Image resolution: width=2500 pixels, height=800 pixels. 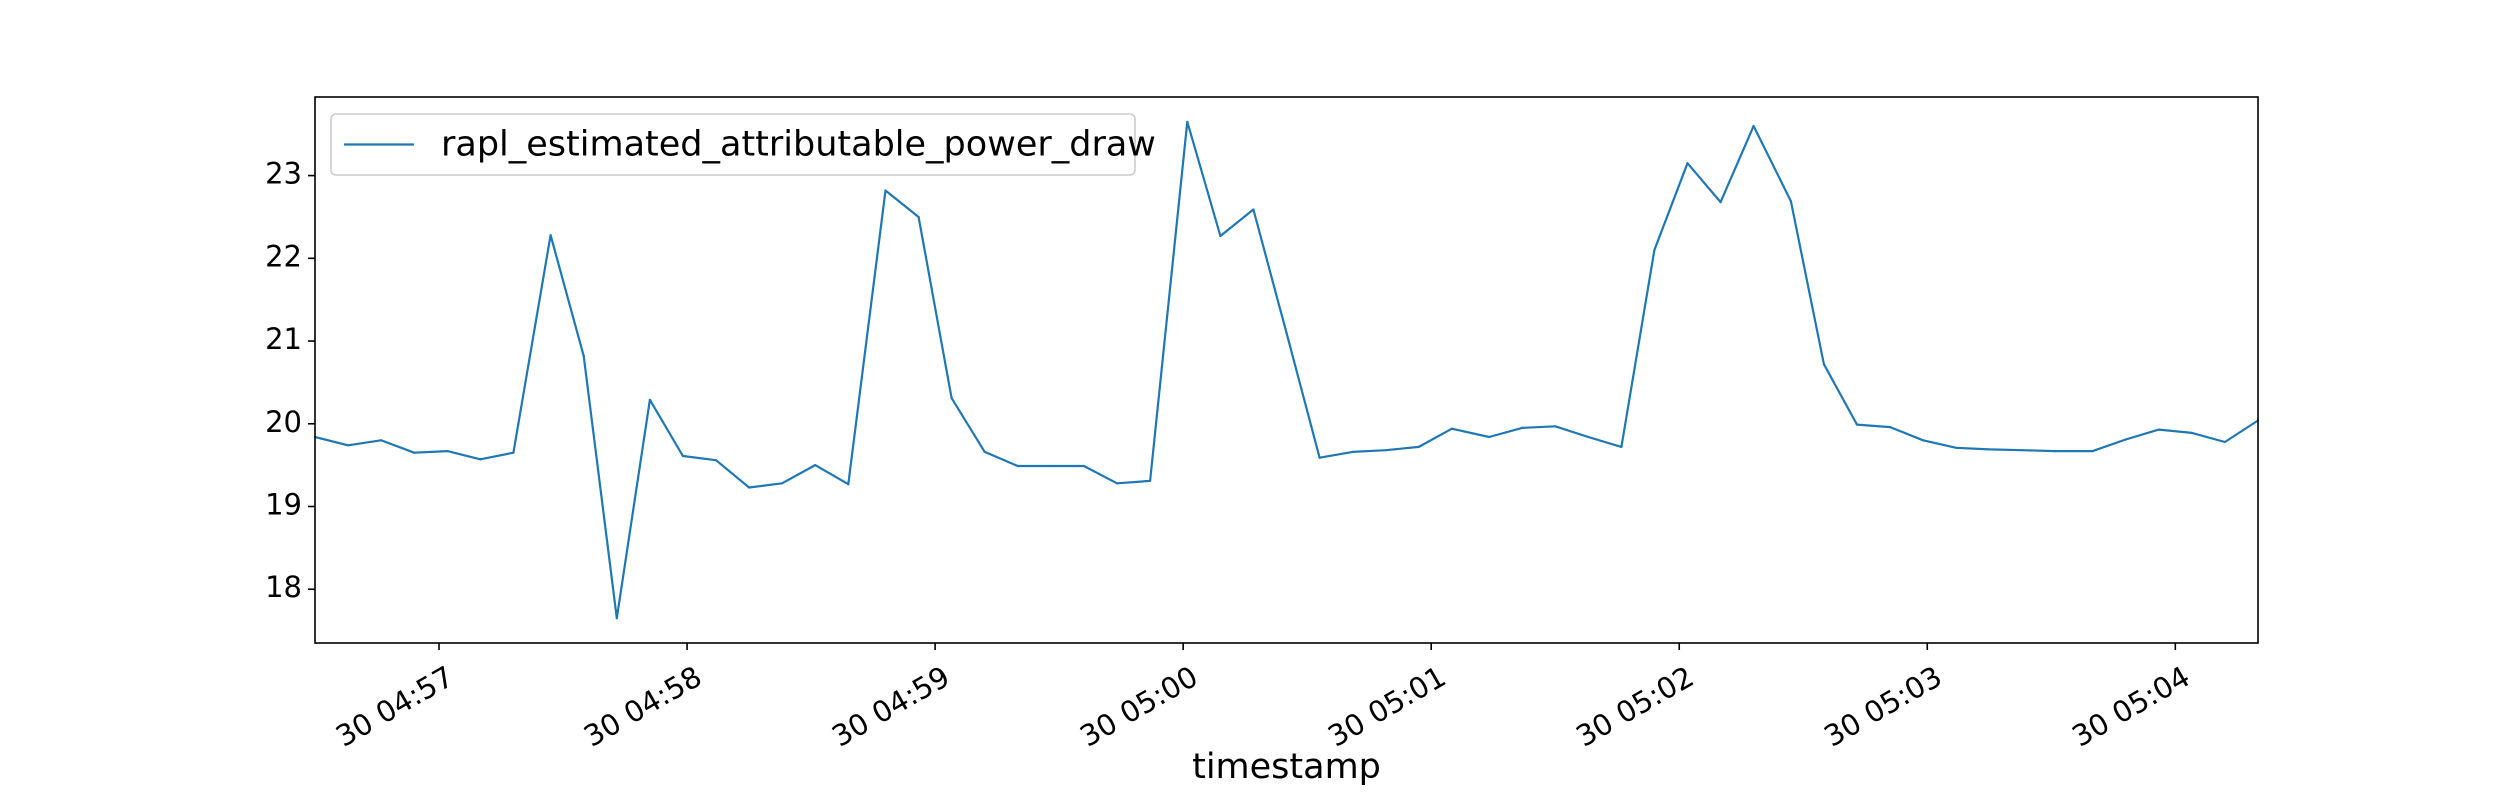 I want to click on x-tick-label: 30 04:59, so click(x=890, y=706).